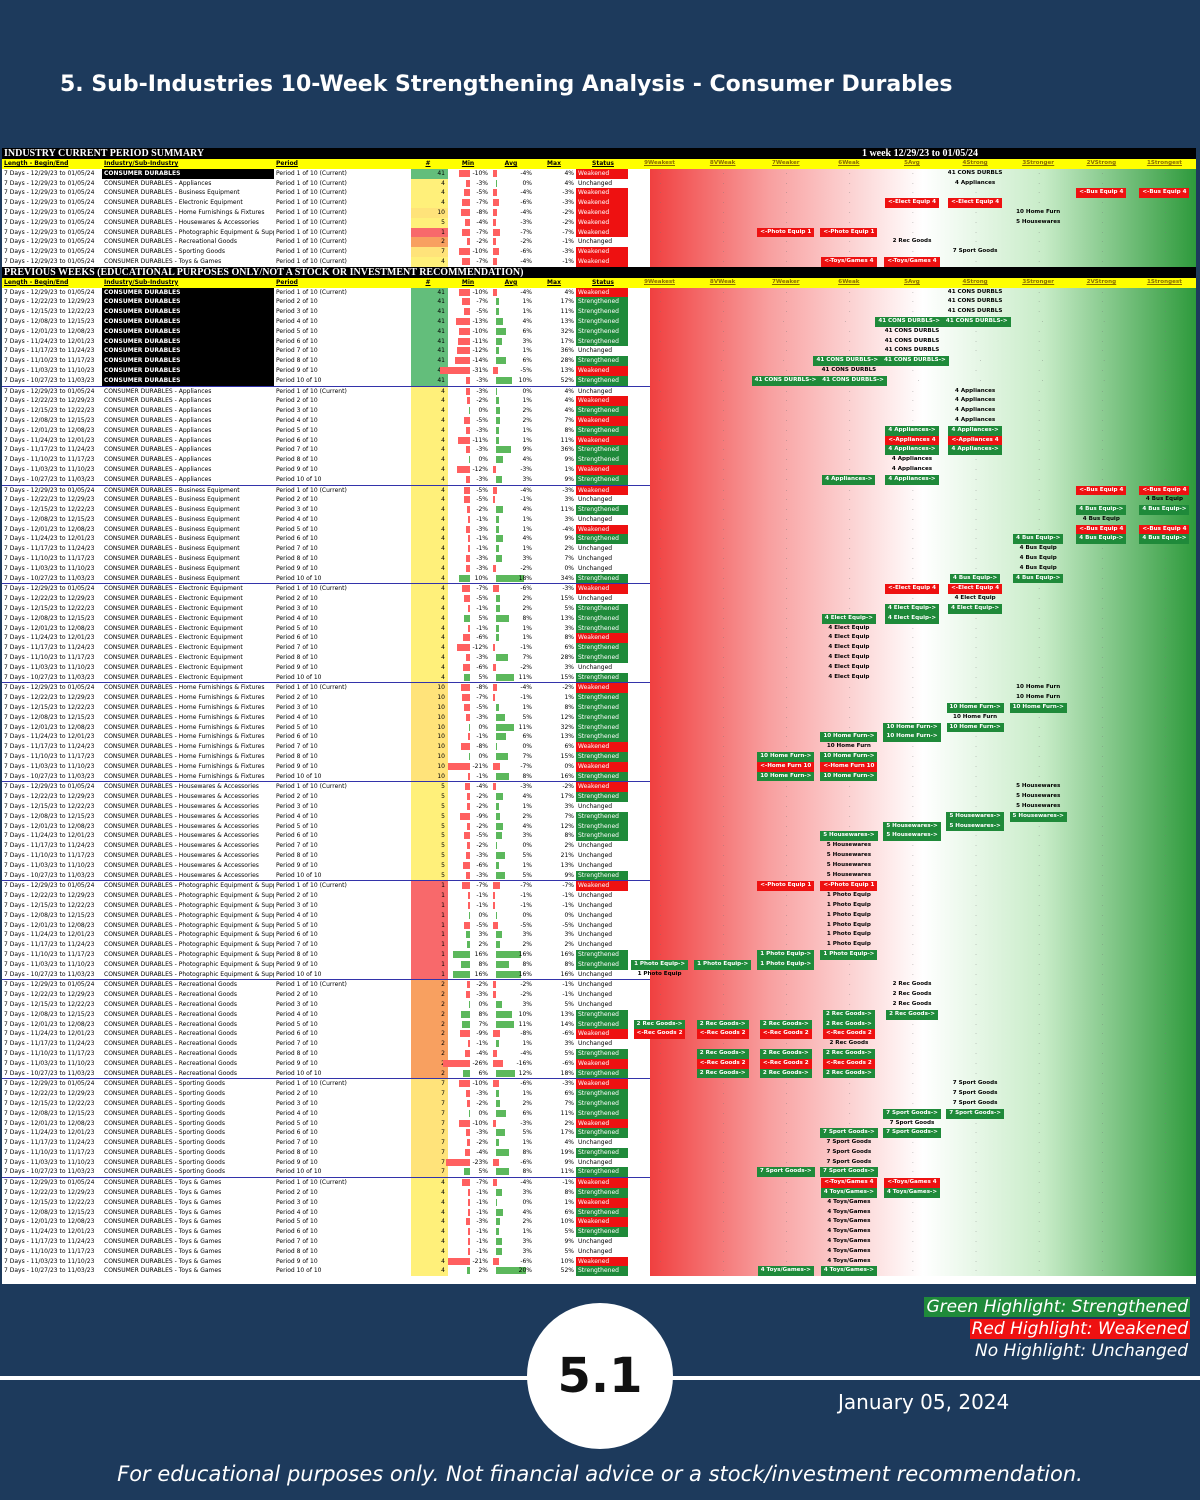 This screenshot has height=1500, width=1200. I want to click on avg-value: 4%, so click(527, 539).